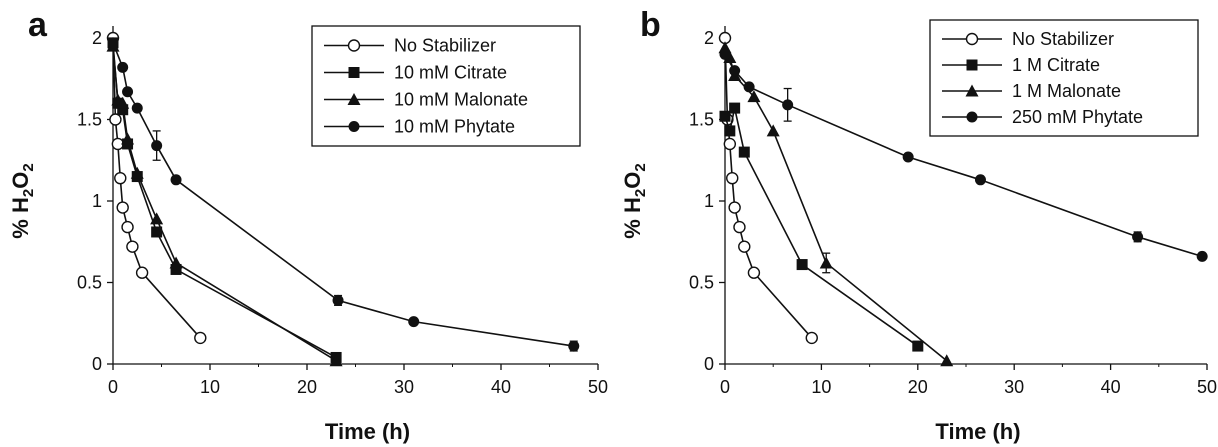 The width and height of the screenshot is (1218, 447). What do you see at coordinates (701, 283) in the screenshot?
I see `panel-b-y-tick-label: 0.5` at bounding box center [701, 283].